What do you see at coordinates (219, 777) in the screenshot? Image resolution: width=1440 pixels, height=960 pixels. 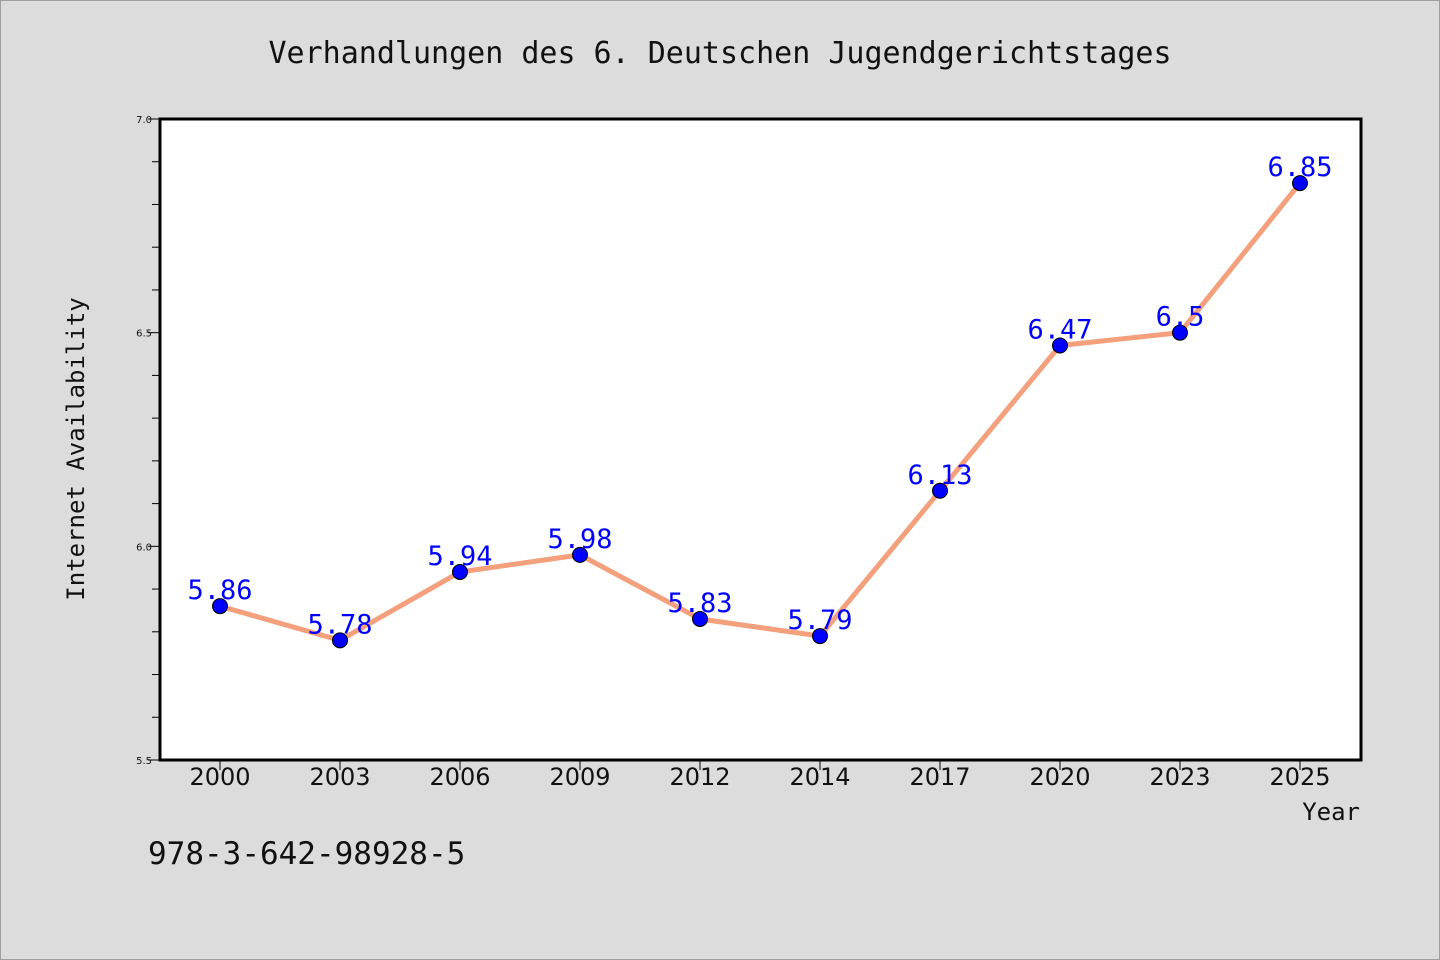 I see `x-tick-label: 2000` at bounding box center [219, 777].